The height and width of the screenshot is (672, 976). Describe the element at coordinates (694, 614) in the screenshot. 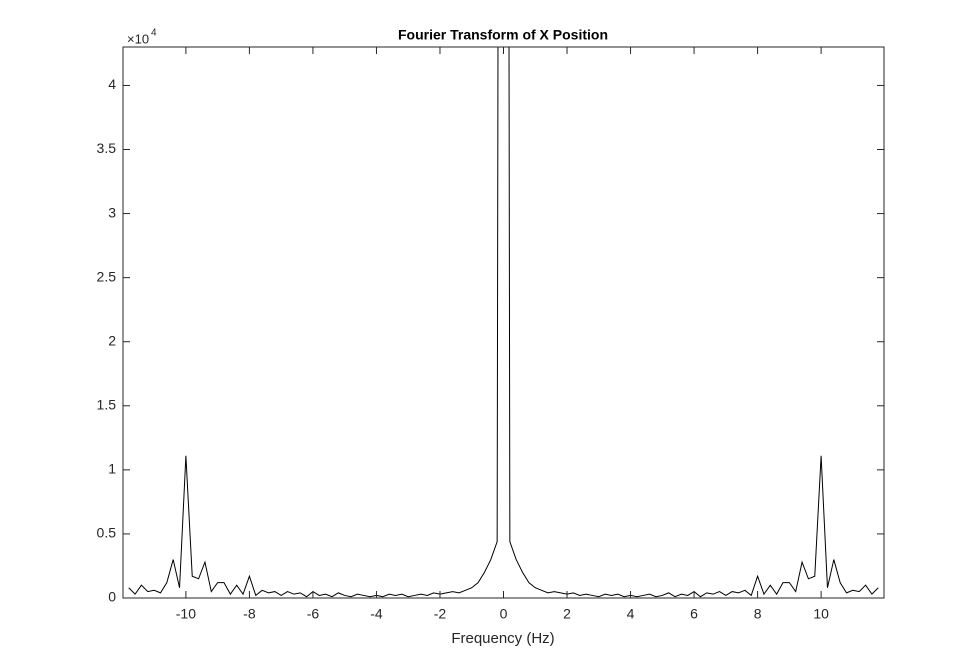

I see `x-tick-label: 6` at that location.